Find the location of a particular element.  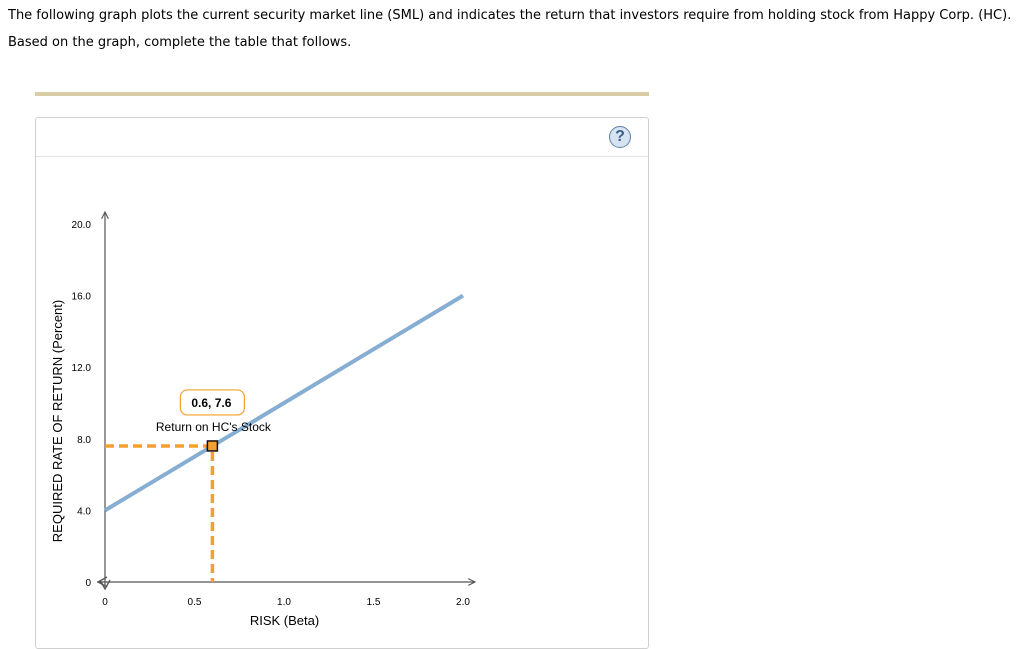

x-tick-label: 1.0 is located at coordinates (284, 602).